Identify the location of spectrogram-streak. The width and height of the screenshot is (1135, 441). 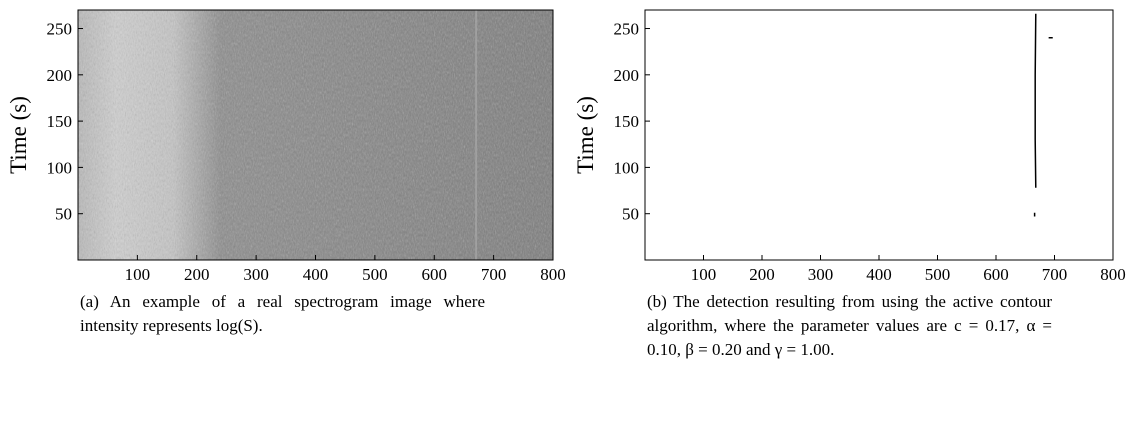
(476, 135).